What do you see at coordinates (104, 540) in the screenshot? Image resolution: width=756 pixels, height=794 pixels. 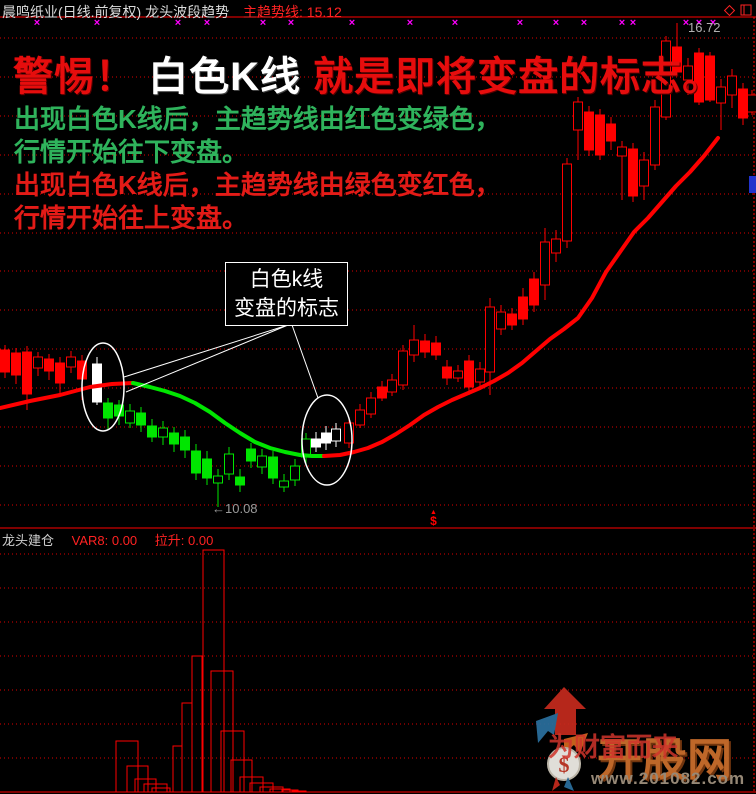 I see `indicator-var8: VAR8: 0.00` at bounding box center [104, 540].